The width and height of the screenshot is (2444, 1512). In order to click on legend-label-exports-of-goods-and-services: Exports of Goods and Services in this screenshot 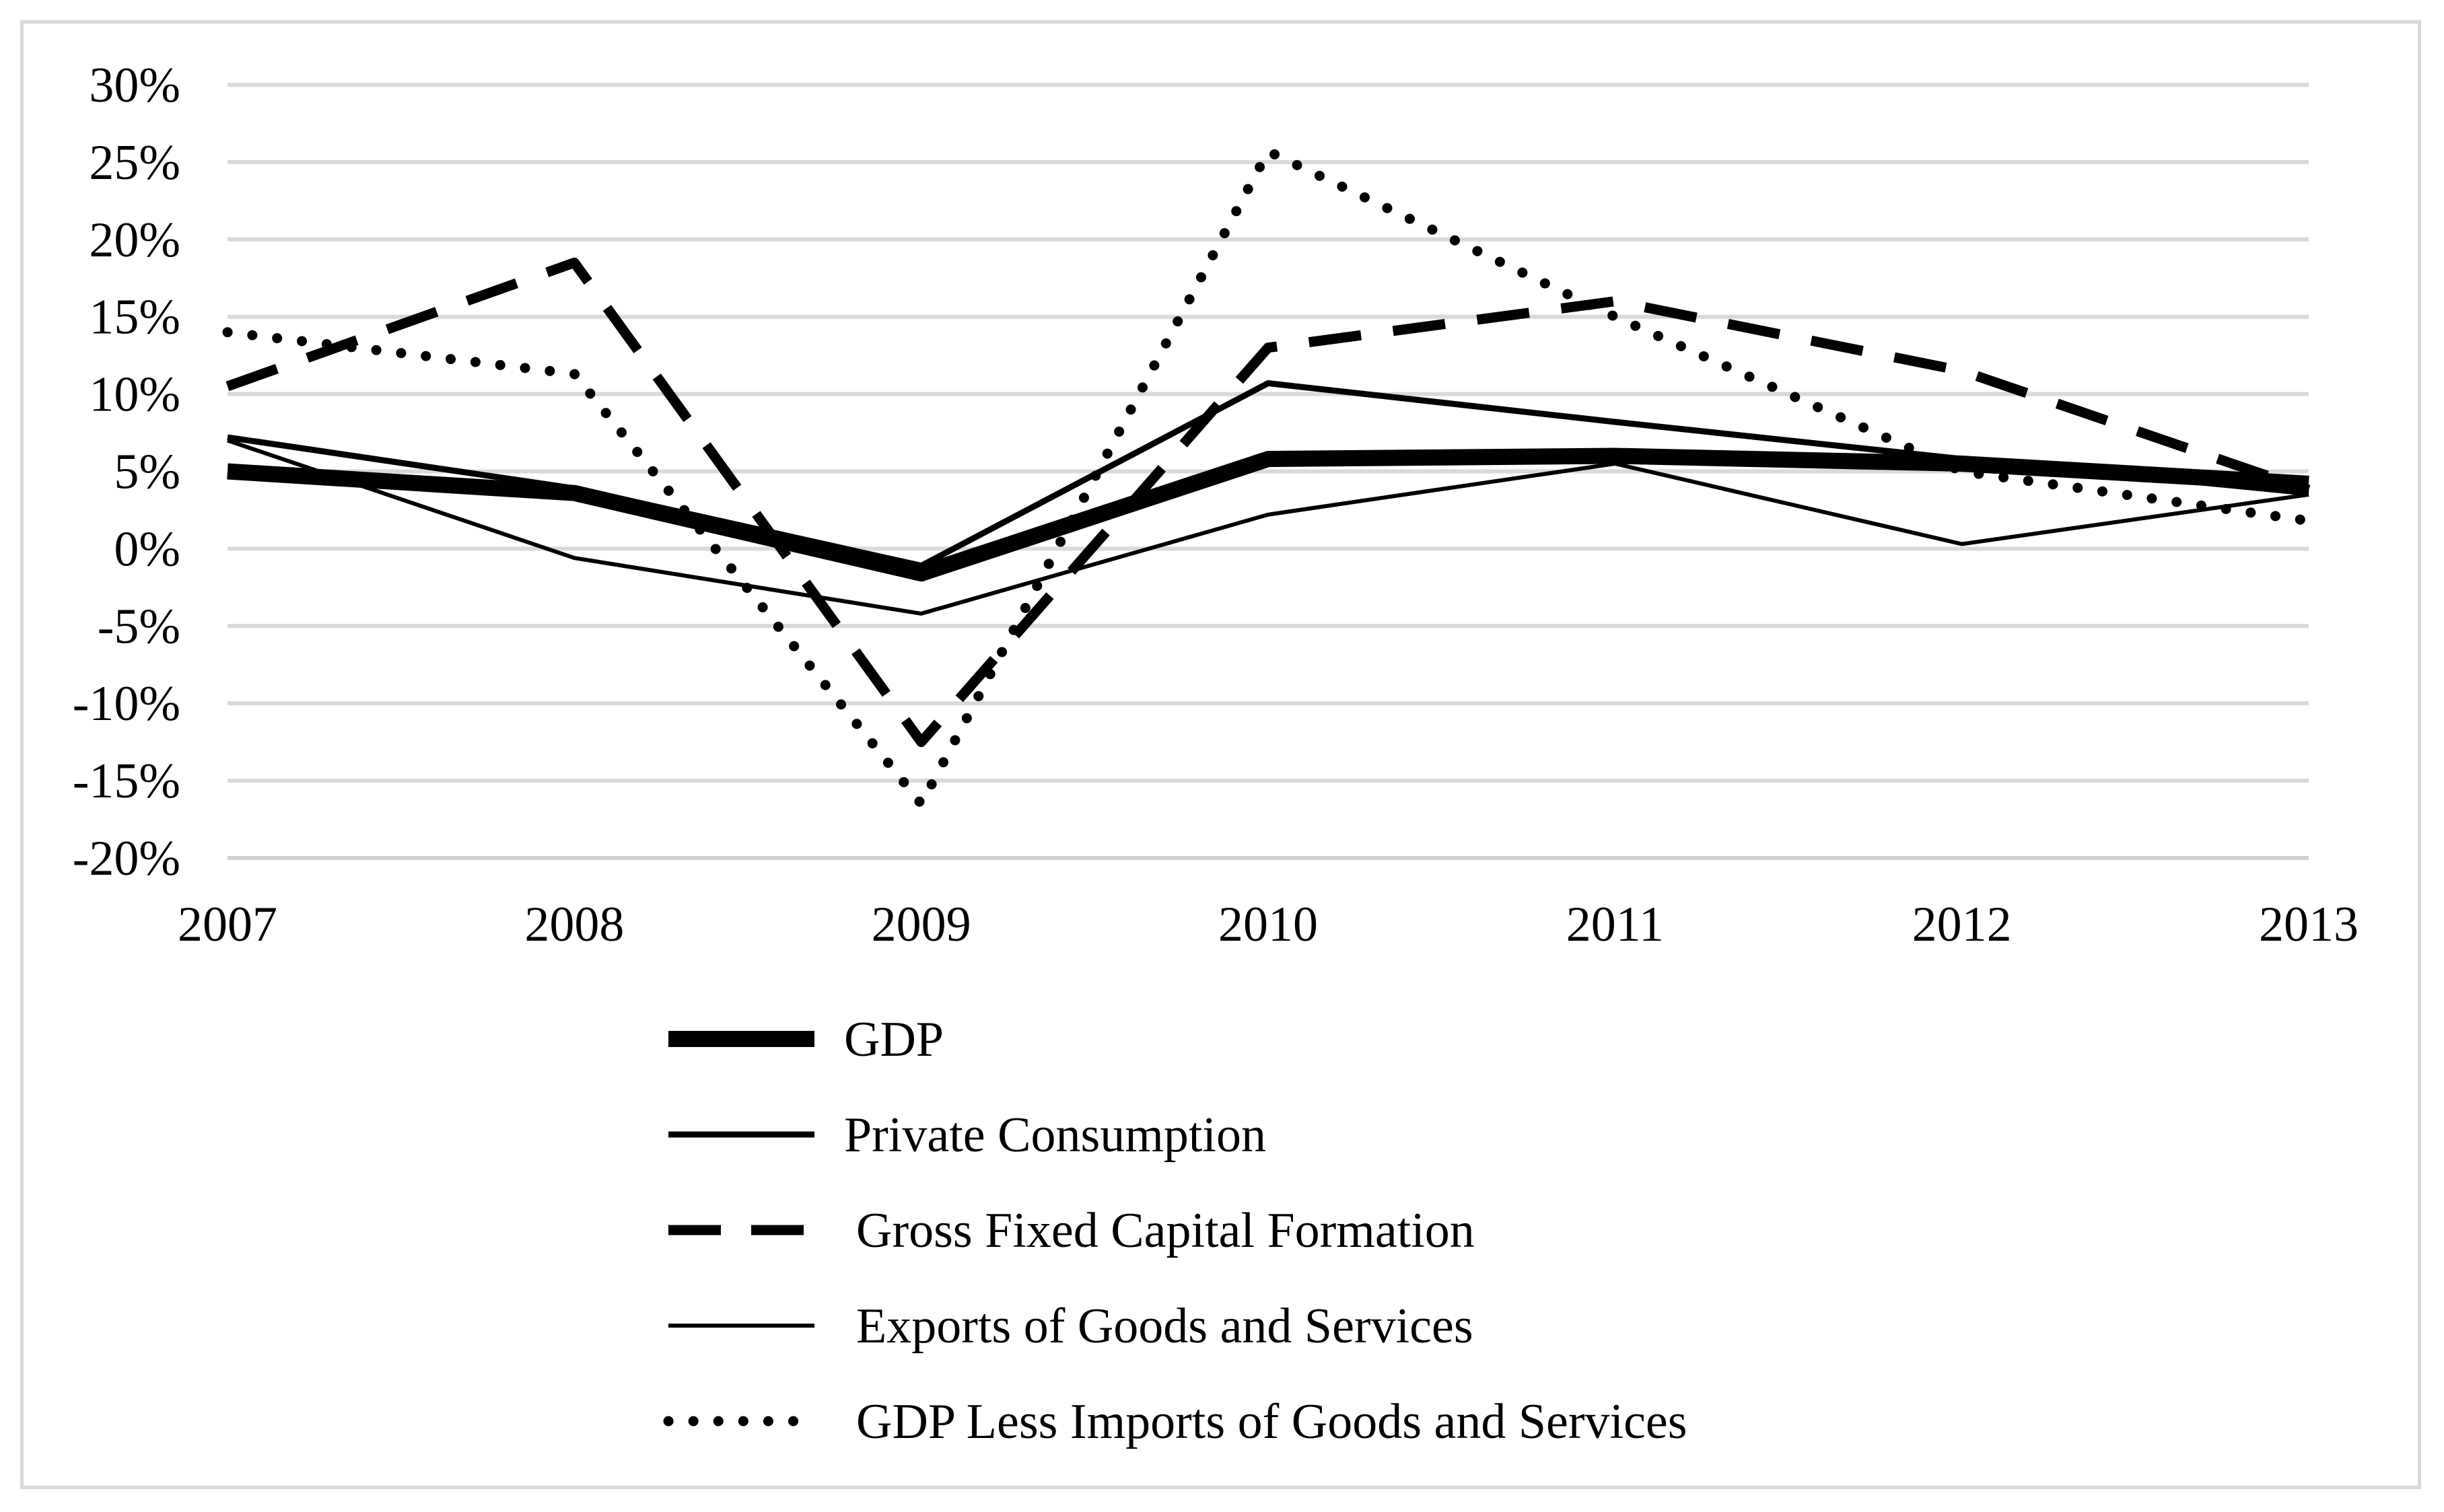, I will do `click(1164, 1326)`.